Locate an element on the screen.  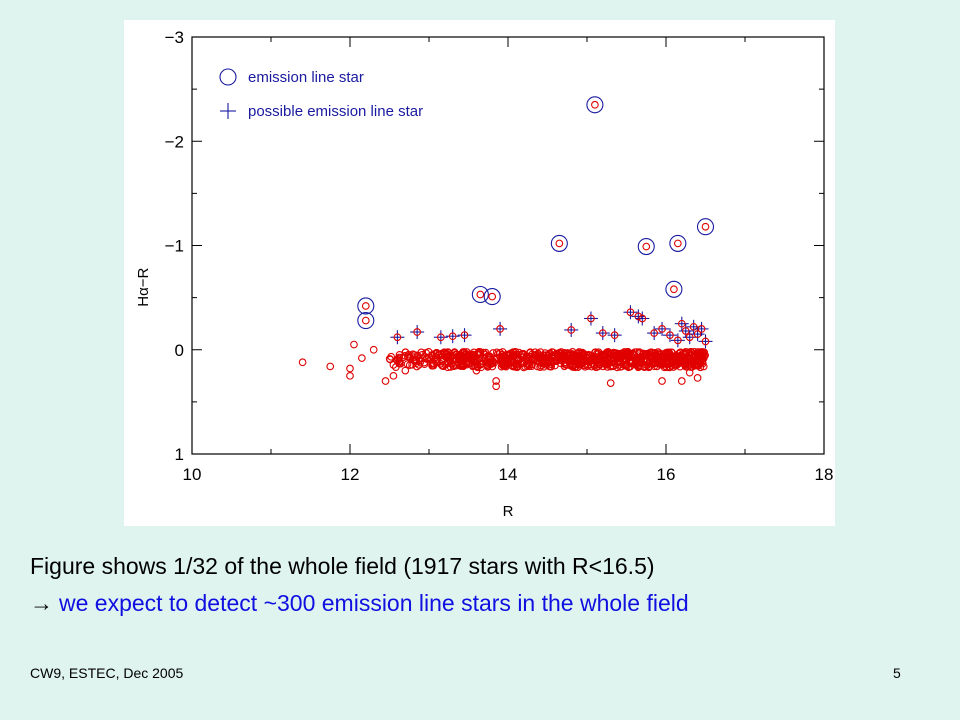
y-tick-label: −1 is located at coordinates (174, 246).